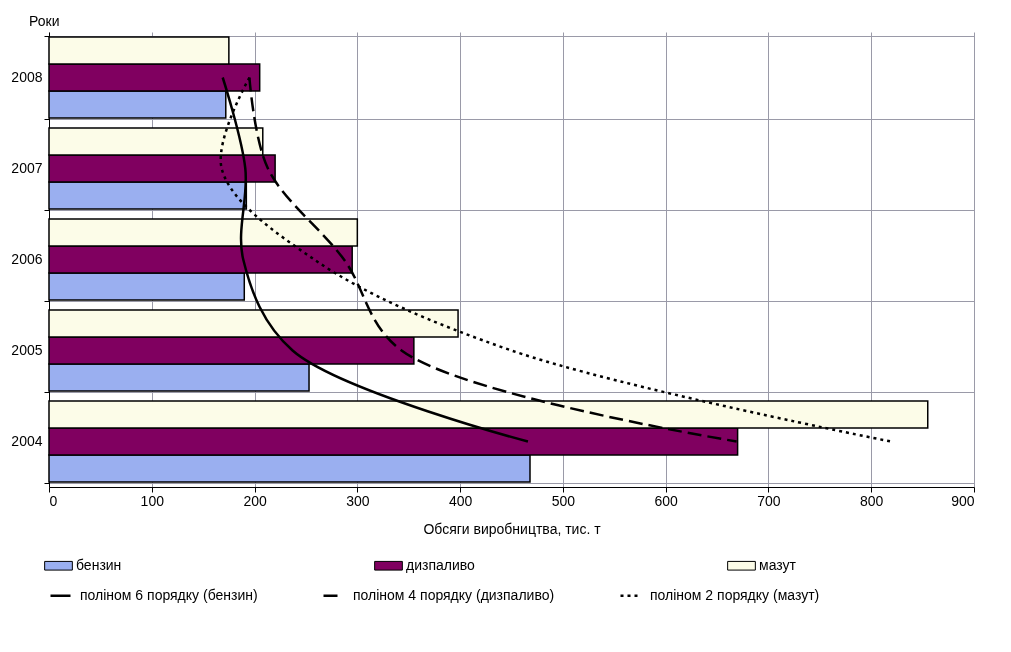 This screenshot has height=652, width=1011. I want to click on y-tick-label: 2006, so click(27, 259).